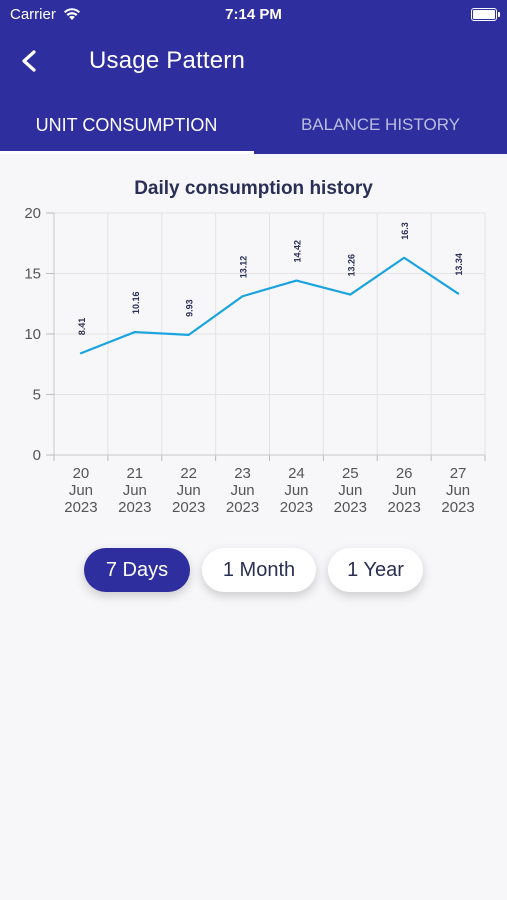 This screenshot has height=900, width=507. Describe the element at coordinates (32, 213) in the screenshot. I see `y-tick-label: 20` at that location.